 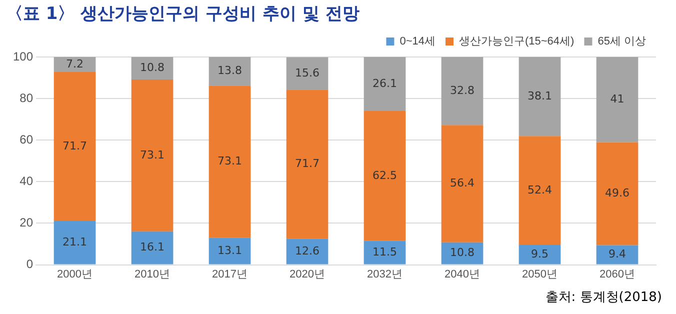 I want to click on data-label: 49.6, so click(x=617, y=193).